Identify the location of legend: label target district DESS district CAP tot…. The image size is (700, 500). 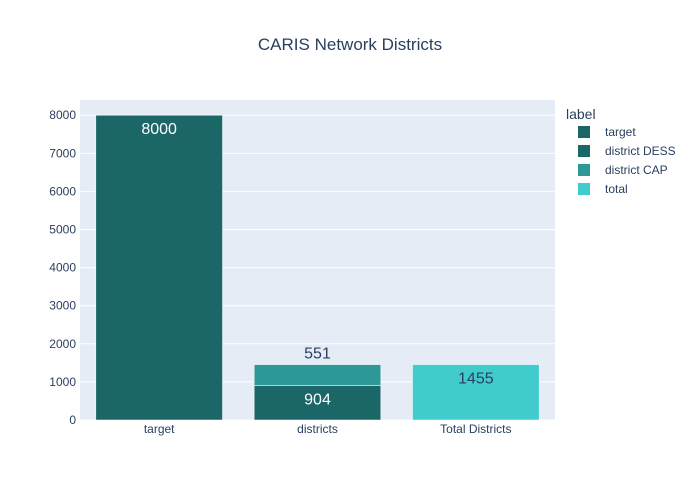
(621, 151).